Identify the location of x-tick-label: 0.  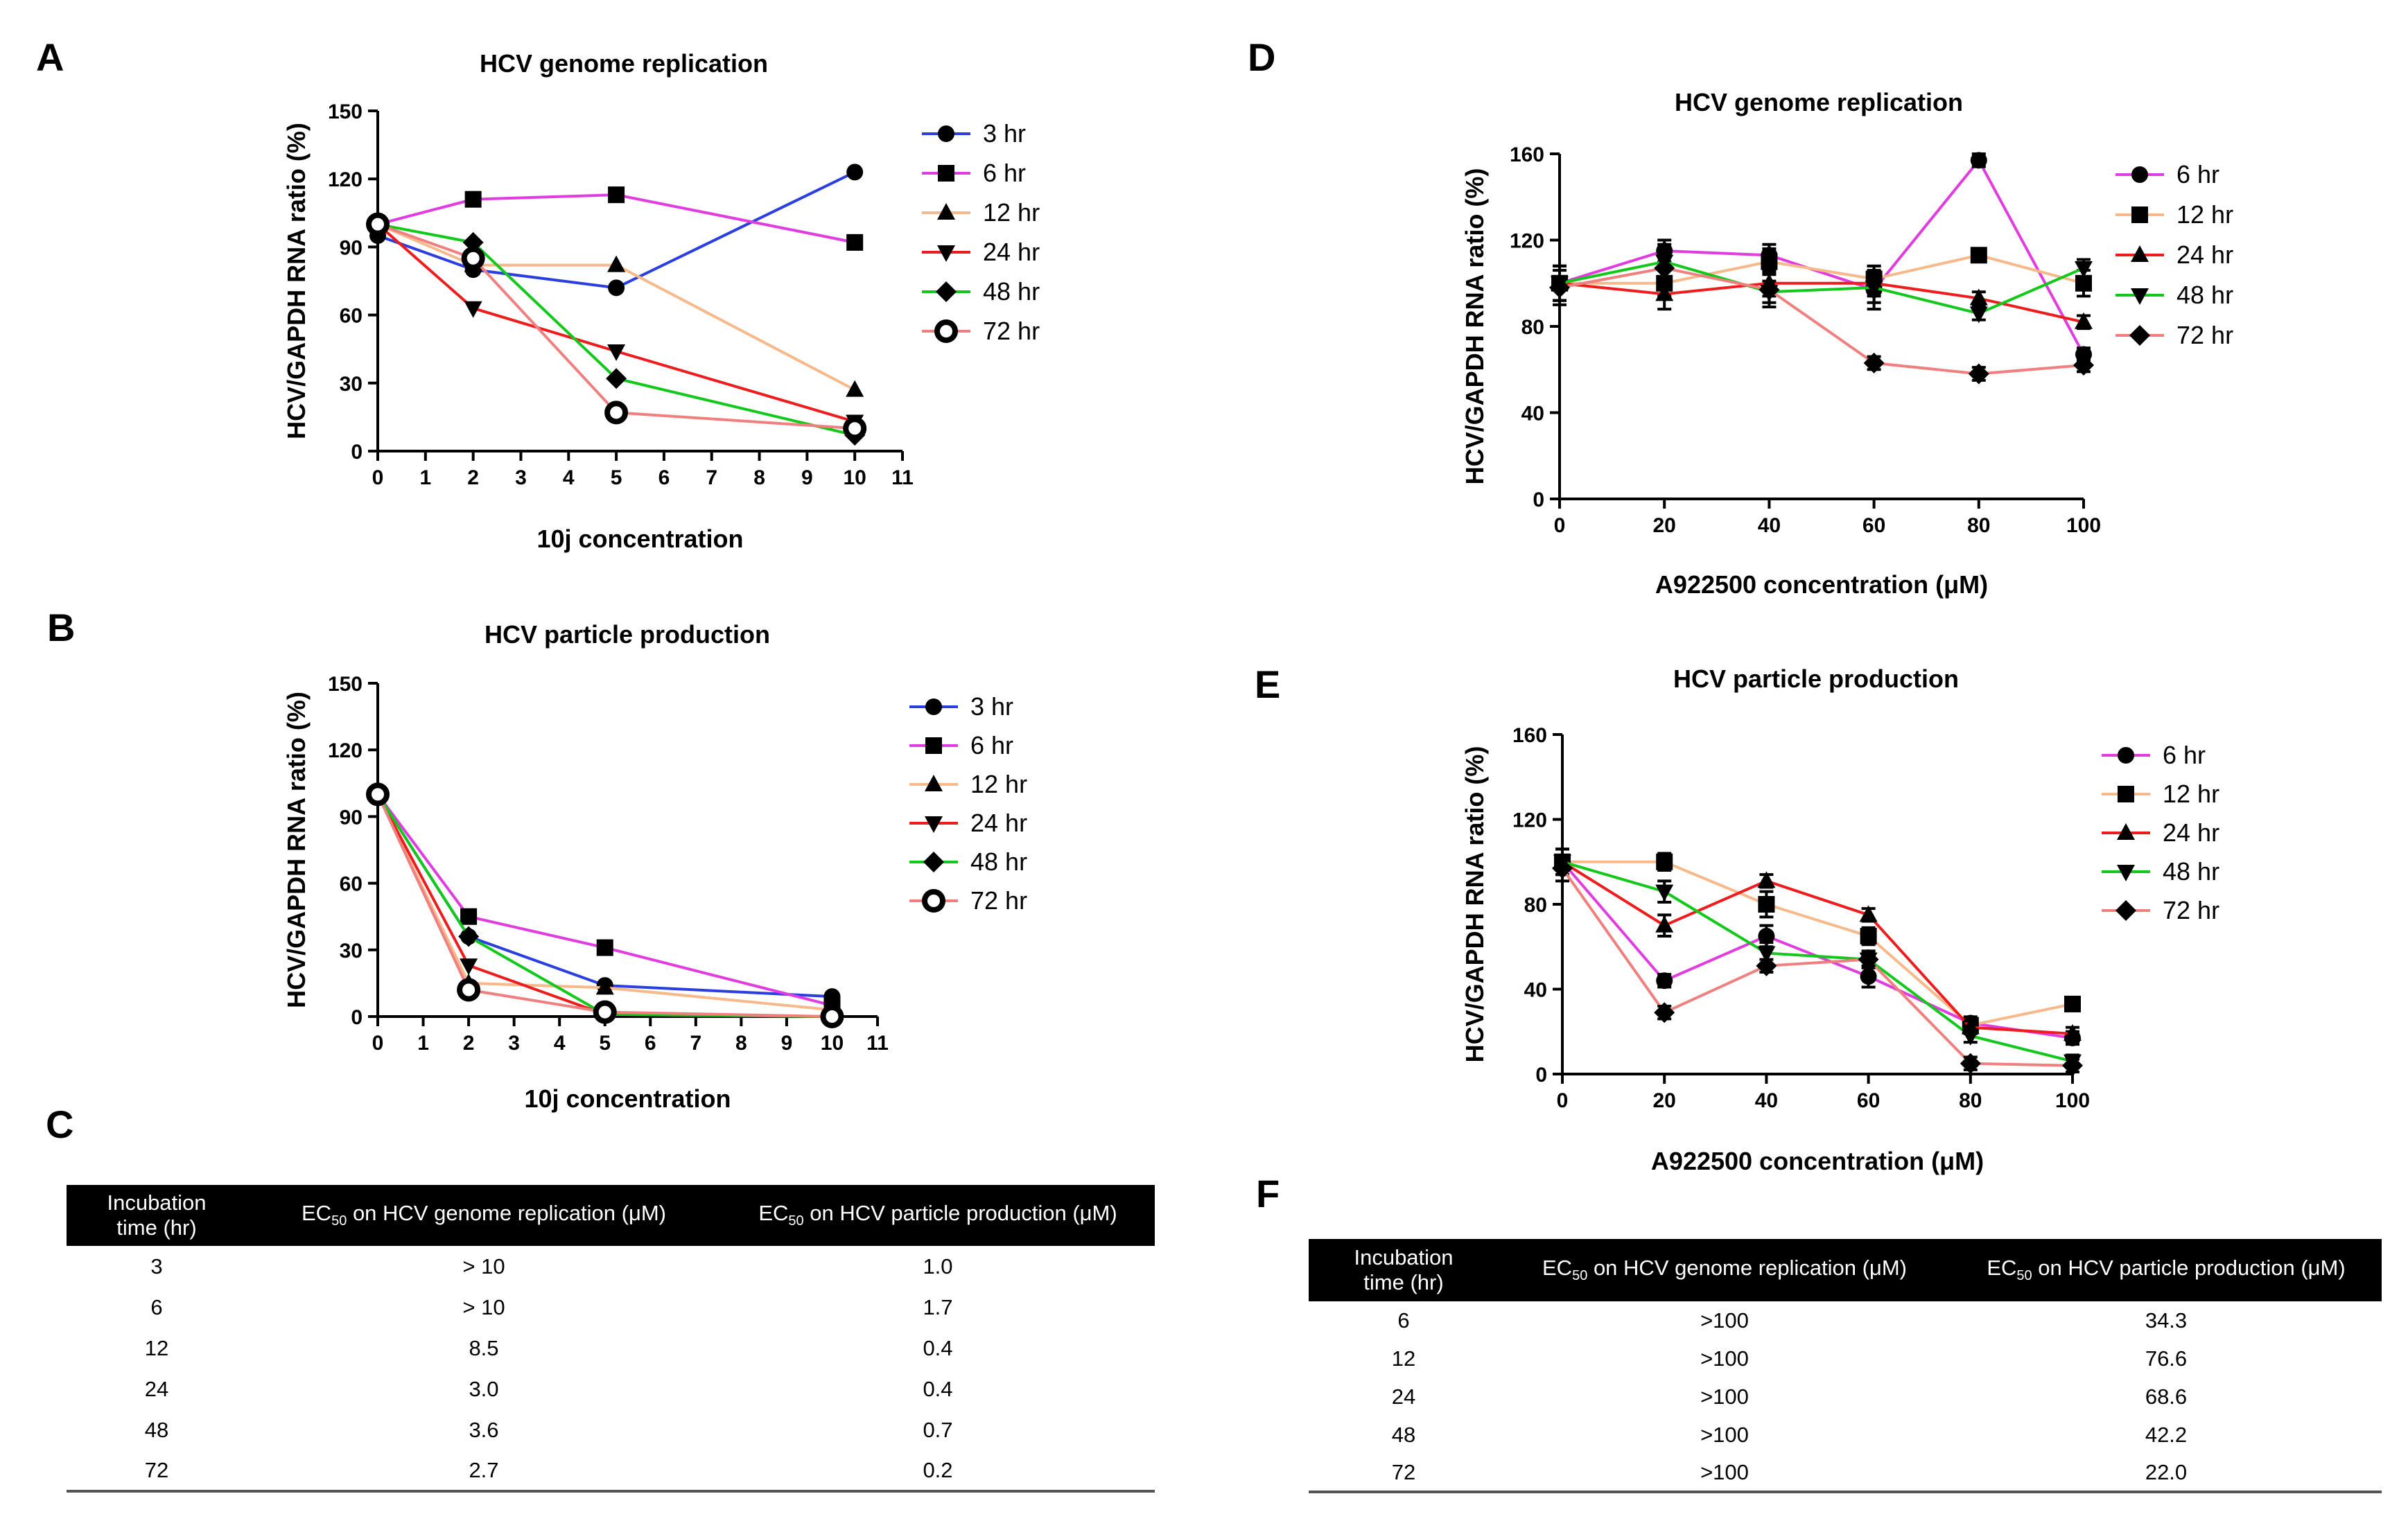
(1563, 1100).